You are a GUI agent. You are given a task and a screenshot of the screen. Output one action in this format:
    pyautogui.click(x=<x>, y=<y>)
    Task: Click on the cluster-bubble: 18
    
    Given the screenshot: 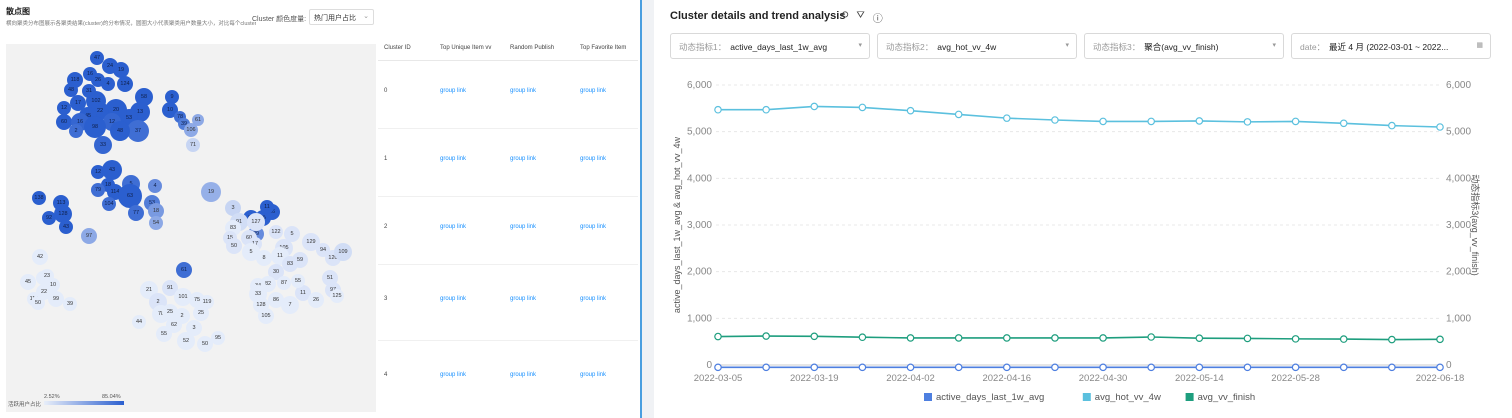 What is the action you would take?
    pyautogui.click(x=156, y=211)
    